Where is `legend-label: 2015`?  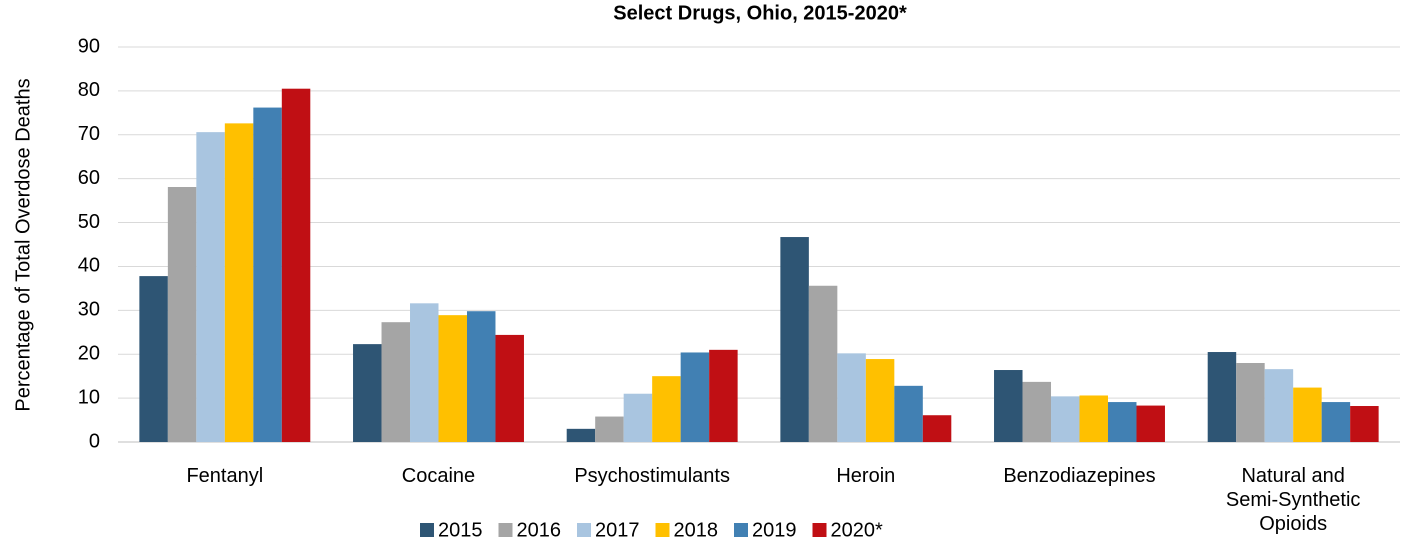 legend-label: 2015 is located at coordinates (460, 530).